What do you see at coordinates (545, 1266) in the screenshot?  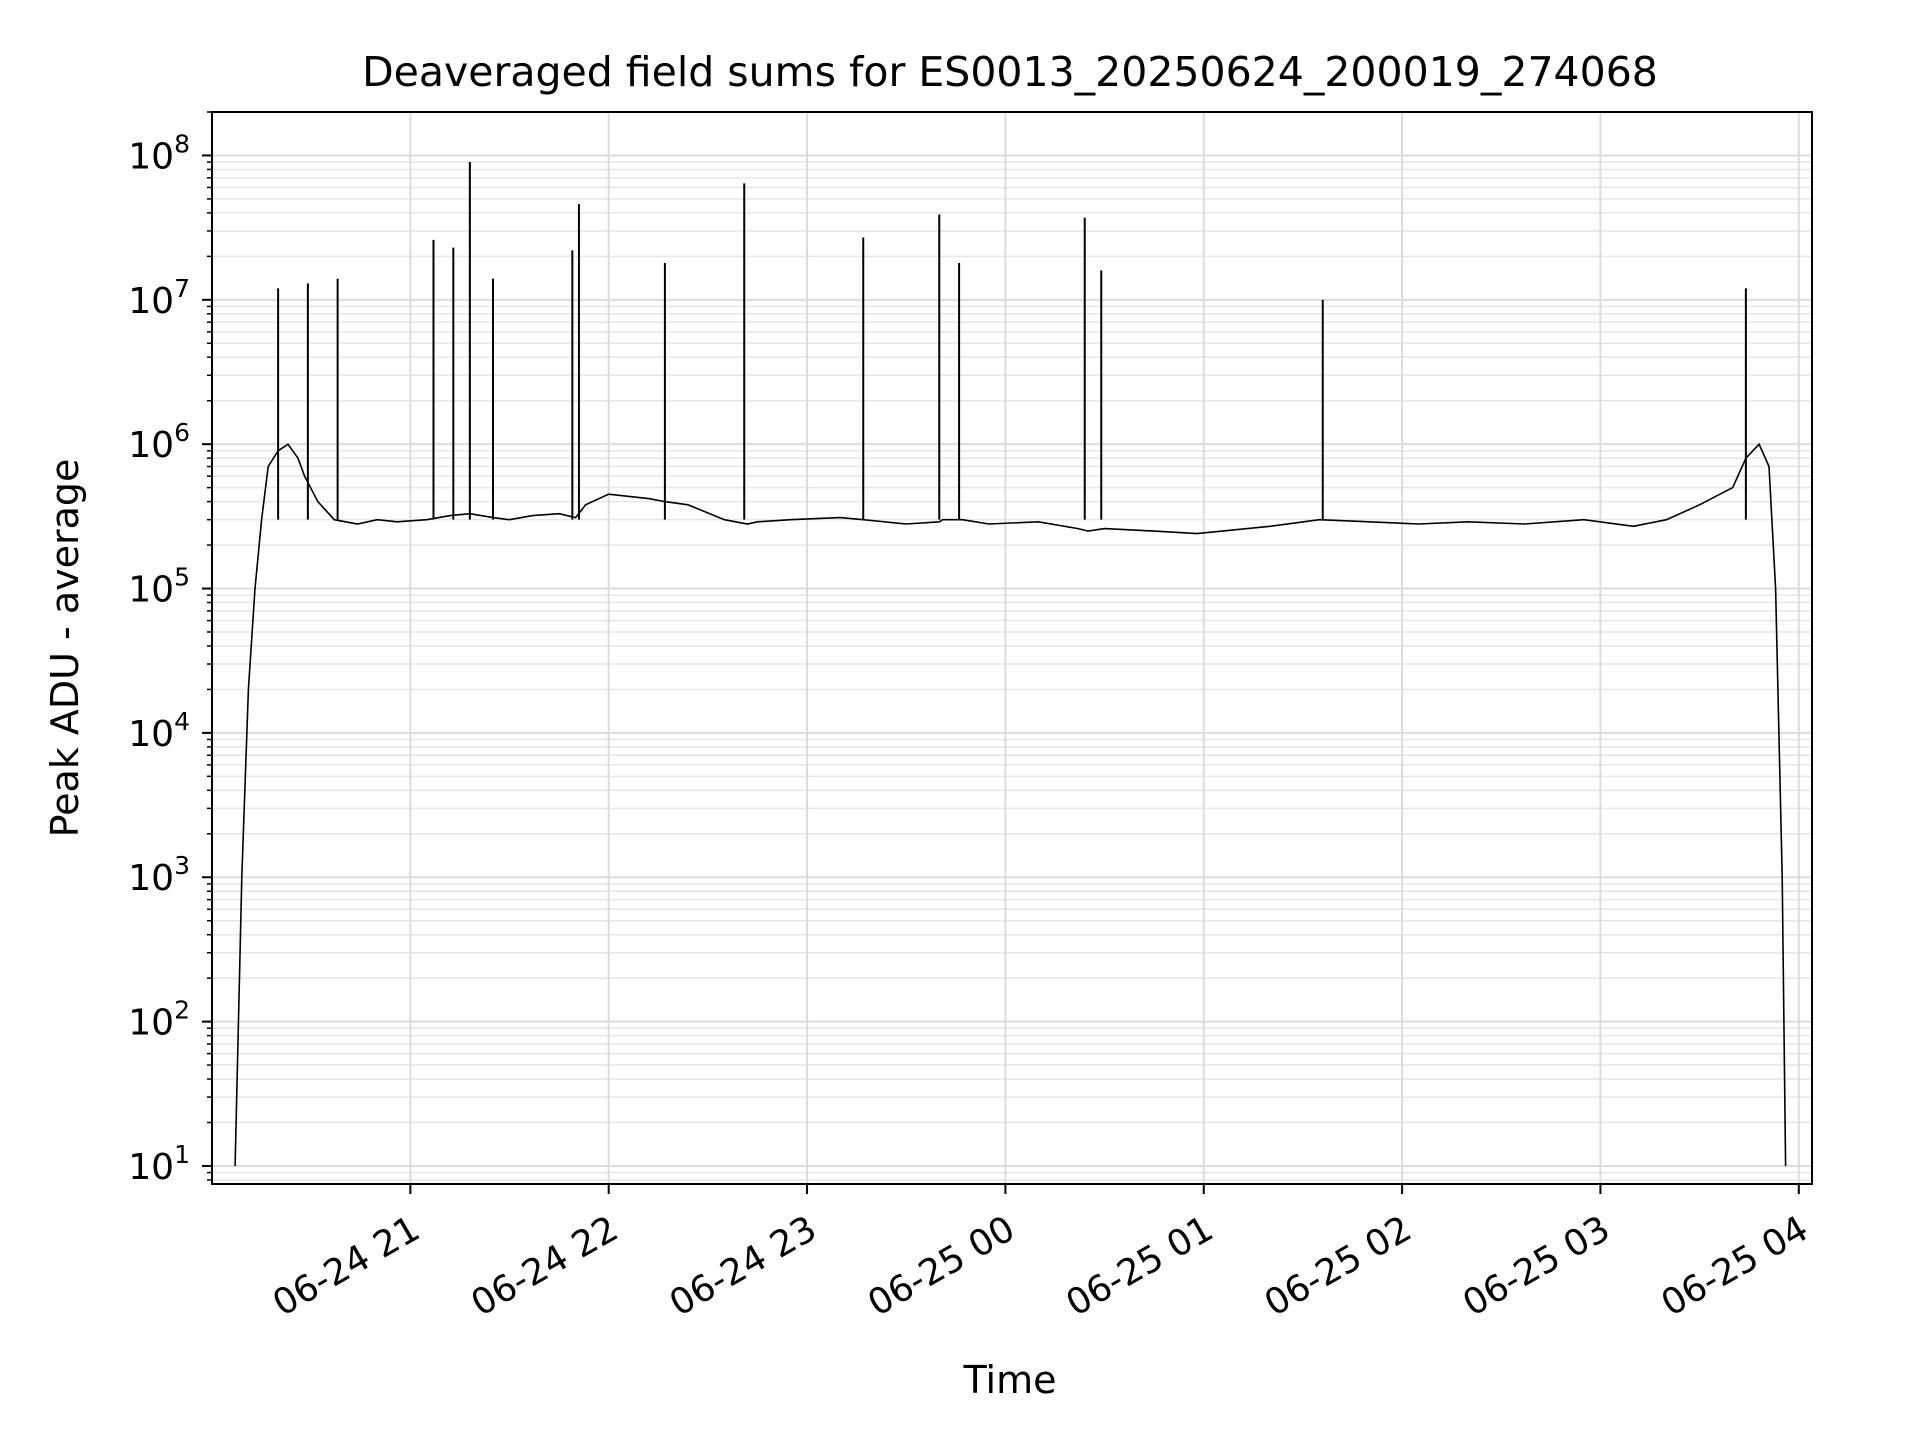 I see `x-tick-label: 06-24 22` at bounding box center [545, 1266].